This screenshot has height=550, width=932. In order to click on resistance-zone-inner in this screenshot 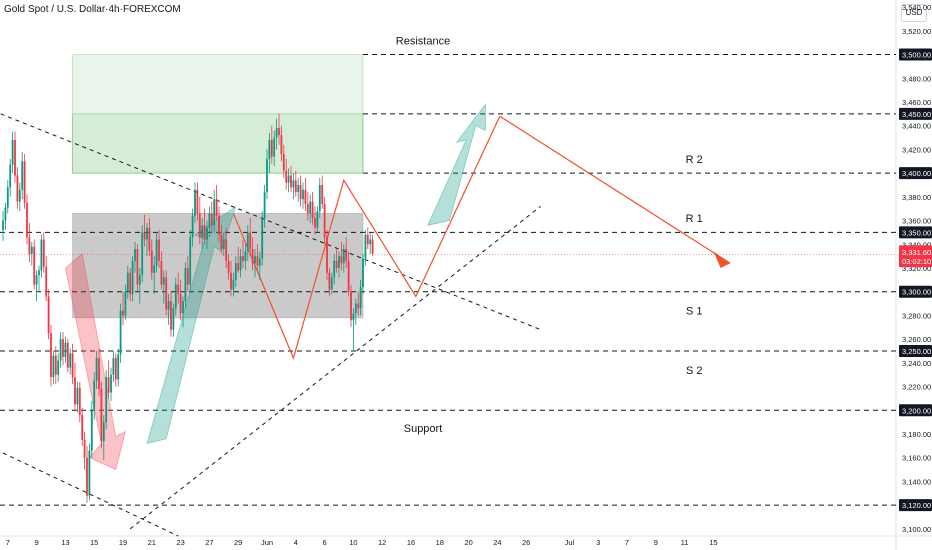, I will do `click(218, 143)`.